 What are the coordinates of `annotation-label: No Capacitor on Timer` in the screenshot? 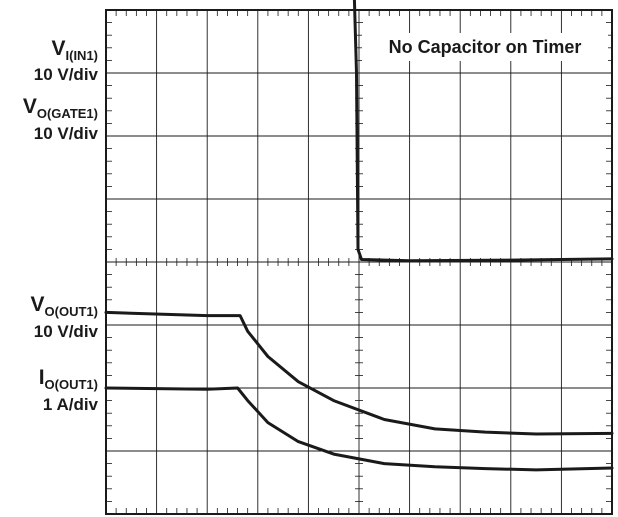 It's located at (485, 47).